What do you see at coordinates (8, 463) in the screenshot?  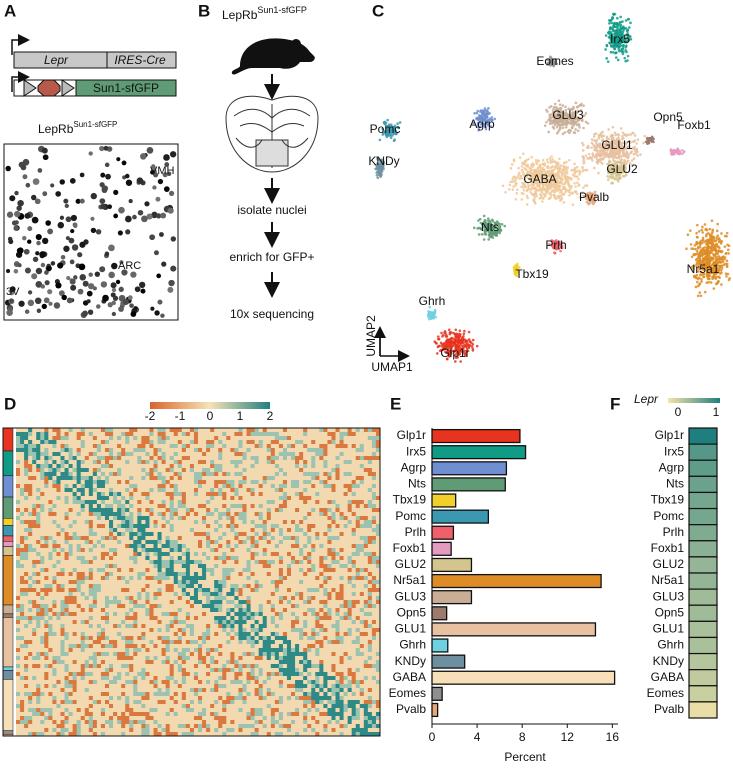 I see `cluster-strip` at bounding box center [8, 463].